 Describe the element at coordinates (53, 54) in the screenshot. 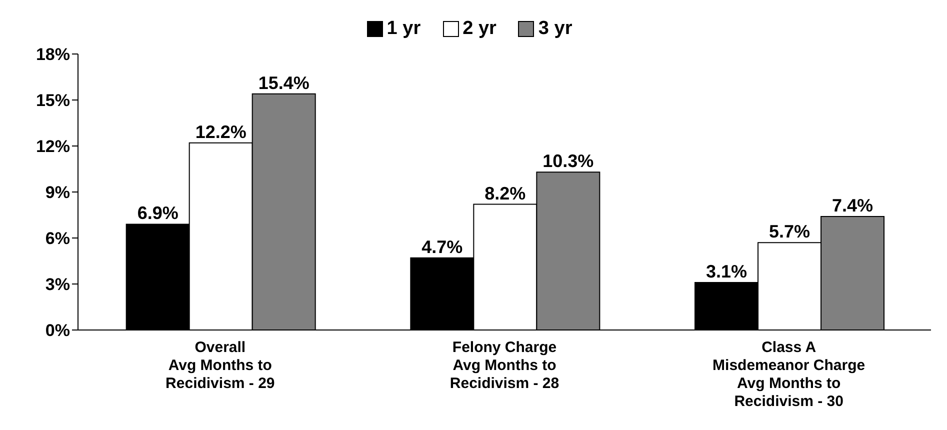

I see `y-tick-label: 18%` at that location.